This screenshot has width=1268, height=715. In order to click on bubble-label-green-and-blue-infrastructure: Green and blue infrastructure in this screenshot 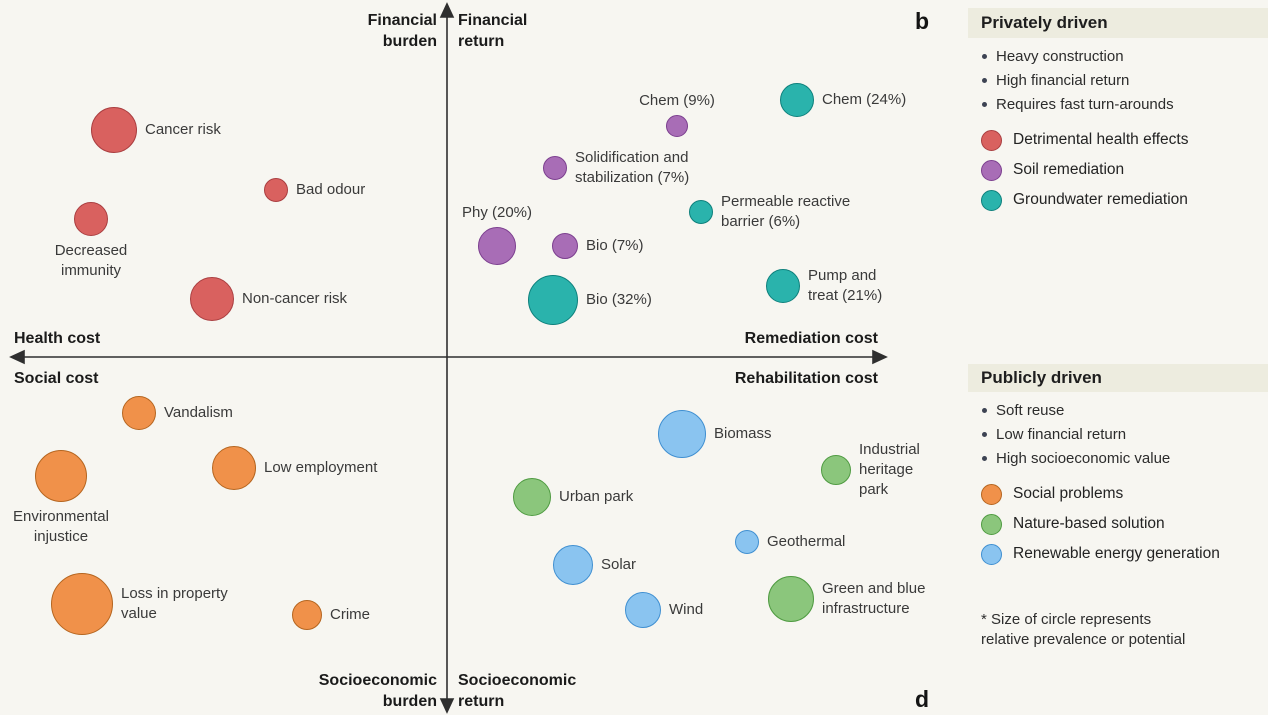, I will do `click(874, 598)`.